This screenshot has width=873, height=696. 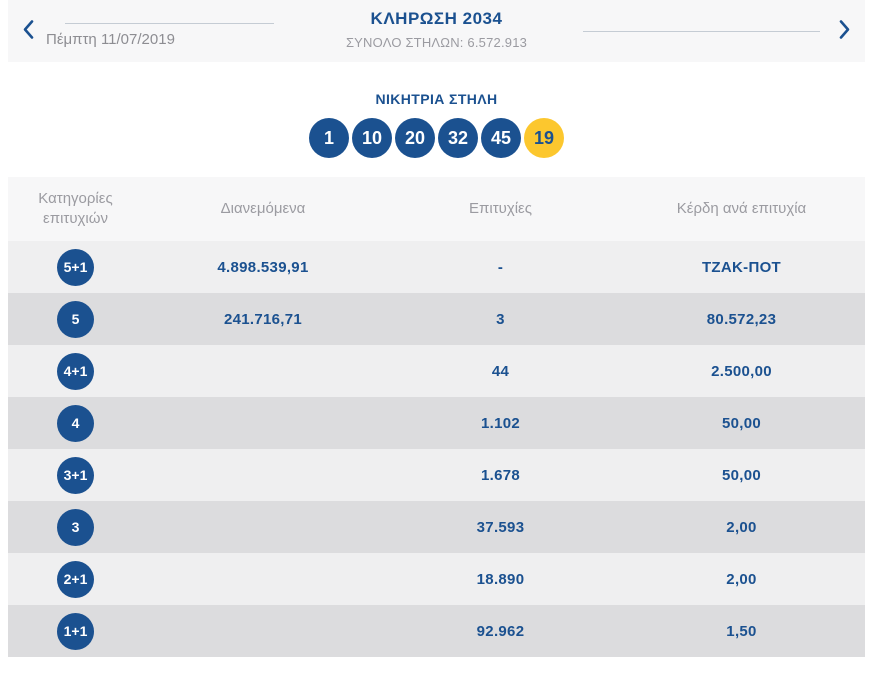 I want to click on winning-column-section: ΝΙΚΗΤΡΙΑ ΣΤΗΛΗ 1 10 20 32 45 19, so click(x=436, y=125).